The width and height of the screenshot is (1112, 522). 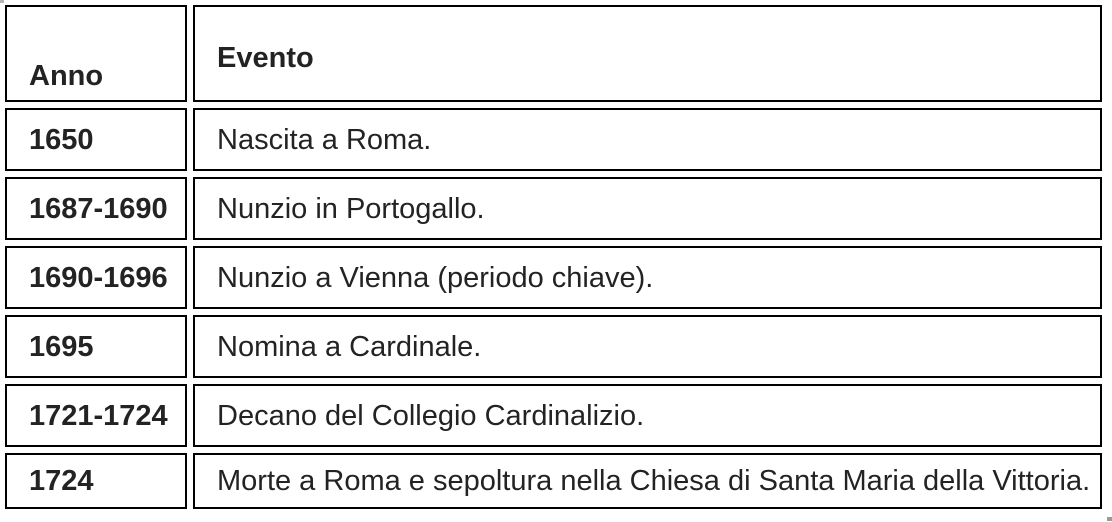 What do you see at coordinates (2, 1) in the screenshot?
I see `corner-mark-top-left` at bounding box center [2, 1].